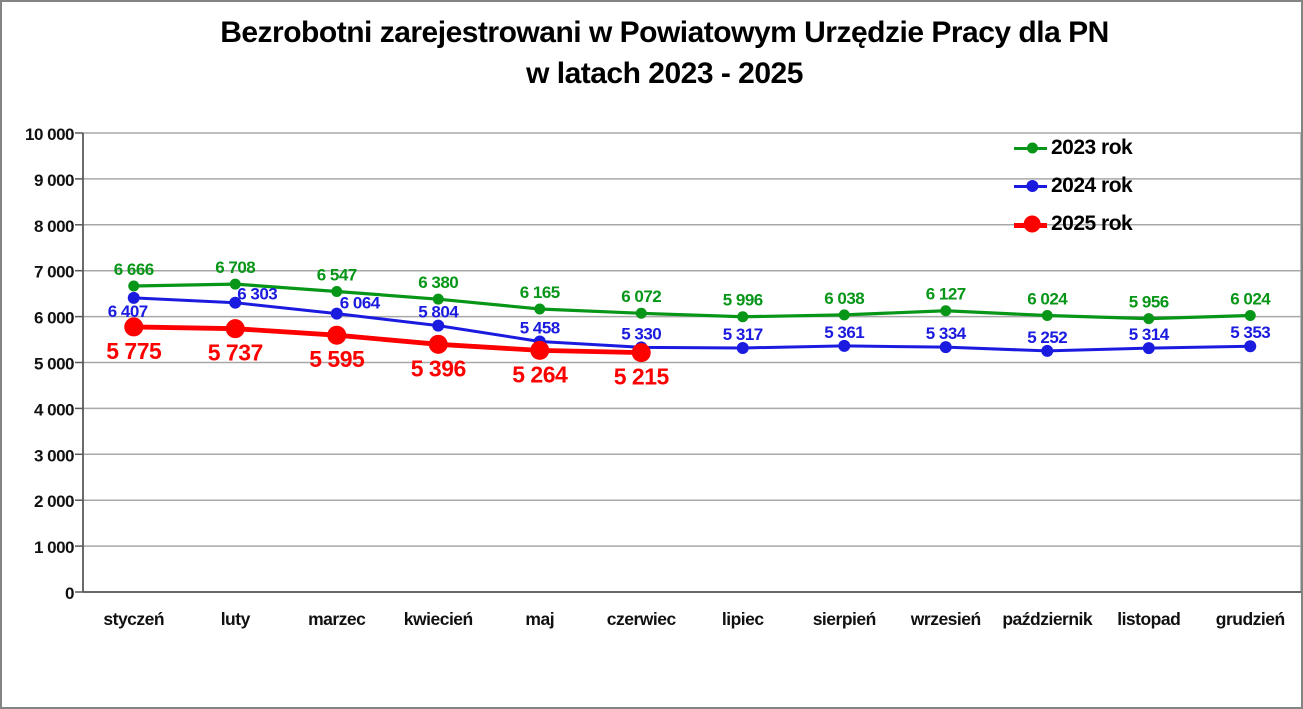  I want to click on x-axis-label: maj, so click(539, 619).